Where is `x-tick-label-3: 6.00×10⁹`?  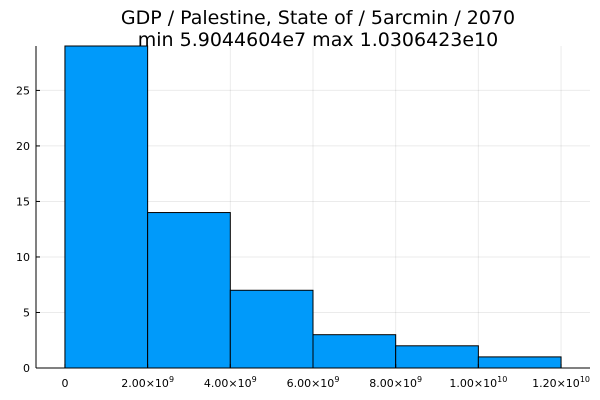
x-tick-label-3: 6.00×10⁹ is located at coordinates (313, 382).